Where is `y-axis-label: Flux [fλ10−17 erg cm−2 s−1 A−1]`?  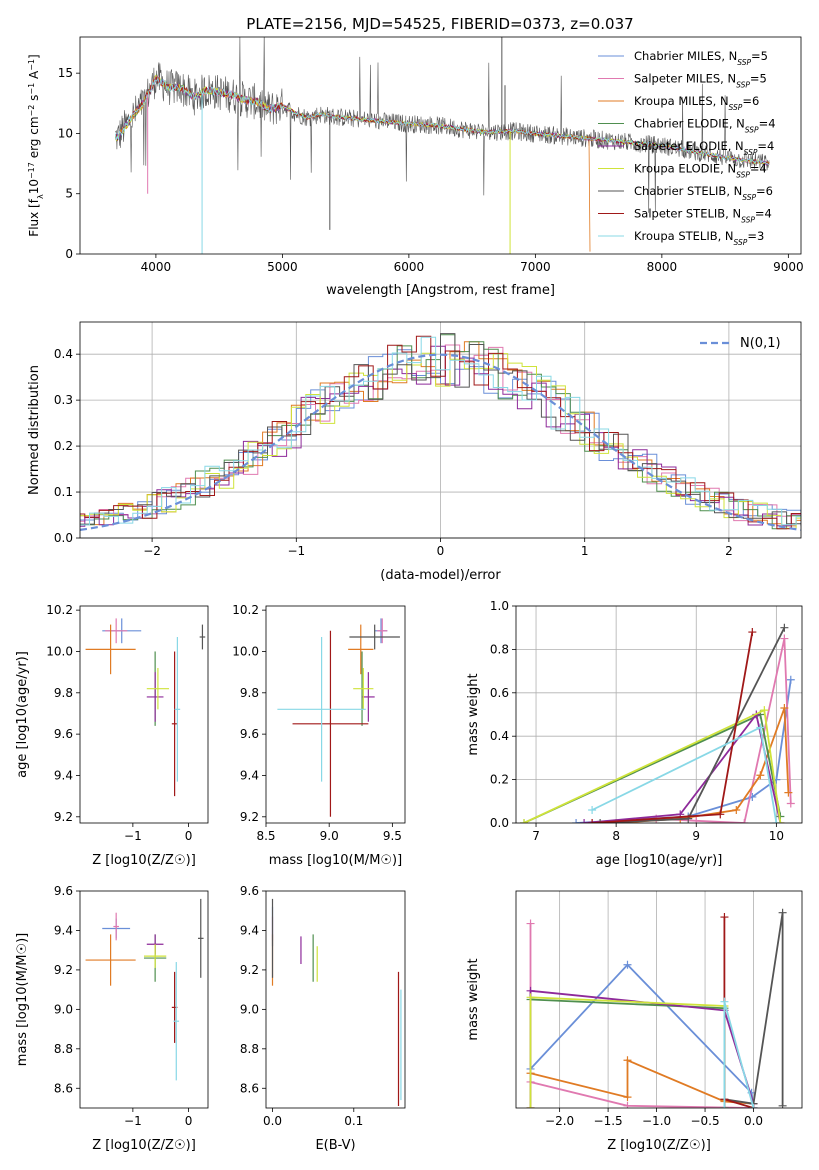 y-axis-label: Flux [fλ10−17 erg cm−2 s−1 A−1] is located at coordinates (36, 145).